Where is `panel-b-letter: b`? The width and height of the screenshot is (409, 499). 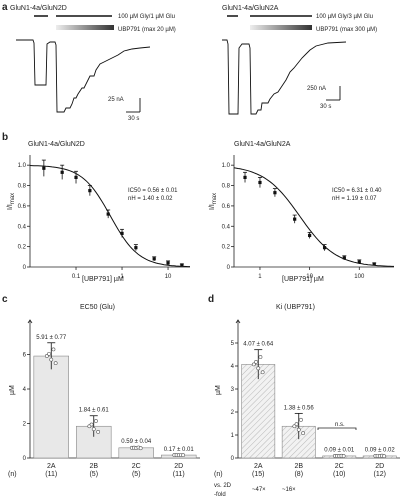 panel-b-letter: b is located at coordinates (5, 137).